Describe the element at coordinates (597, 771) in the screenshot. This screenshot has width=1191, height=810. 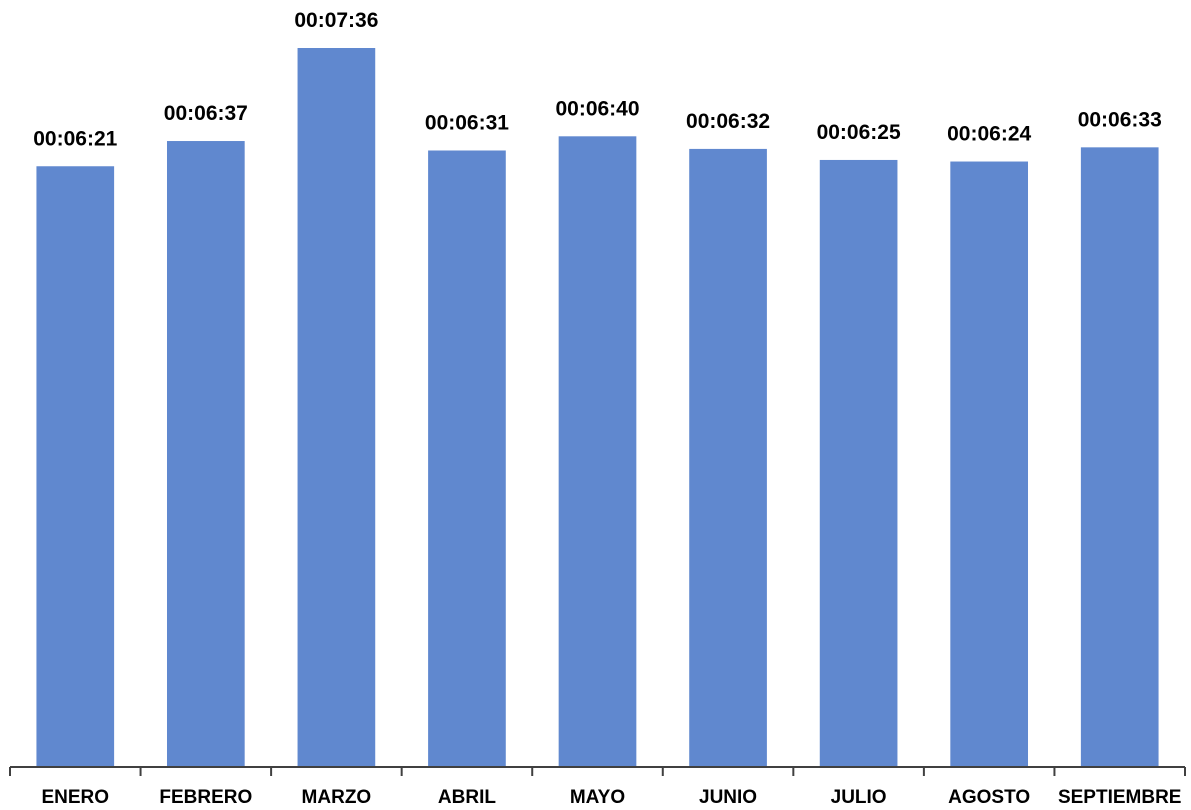
I see `x-axis-ticks` at that location.